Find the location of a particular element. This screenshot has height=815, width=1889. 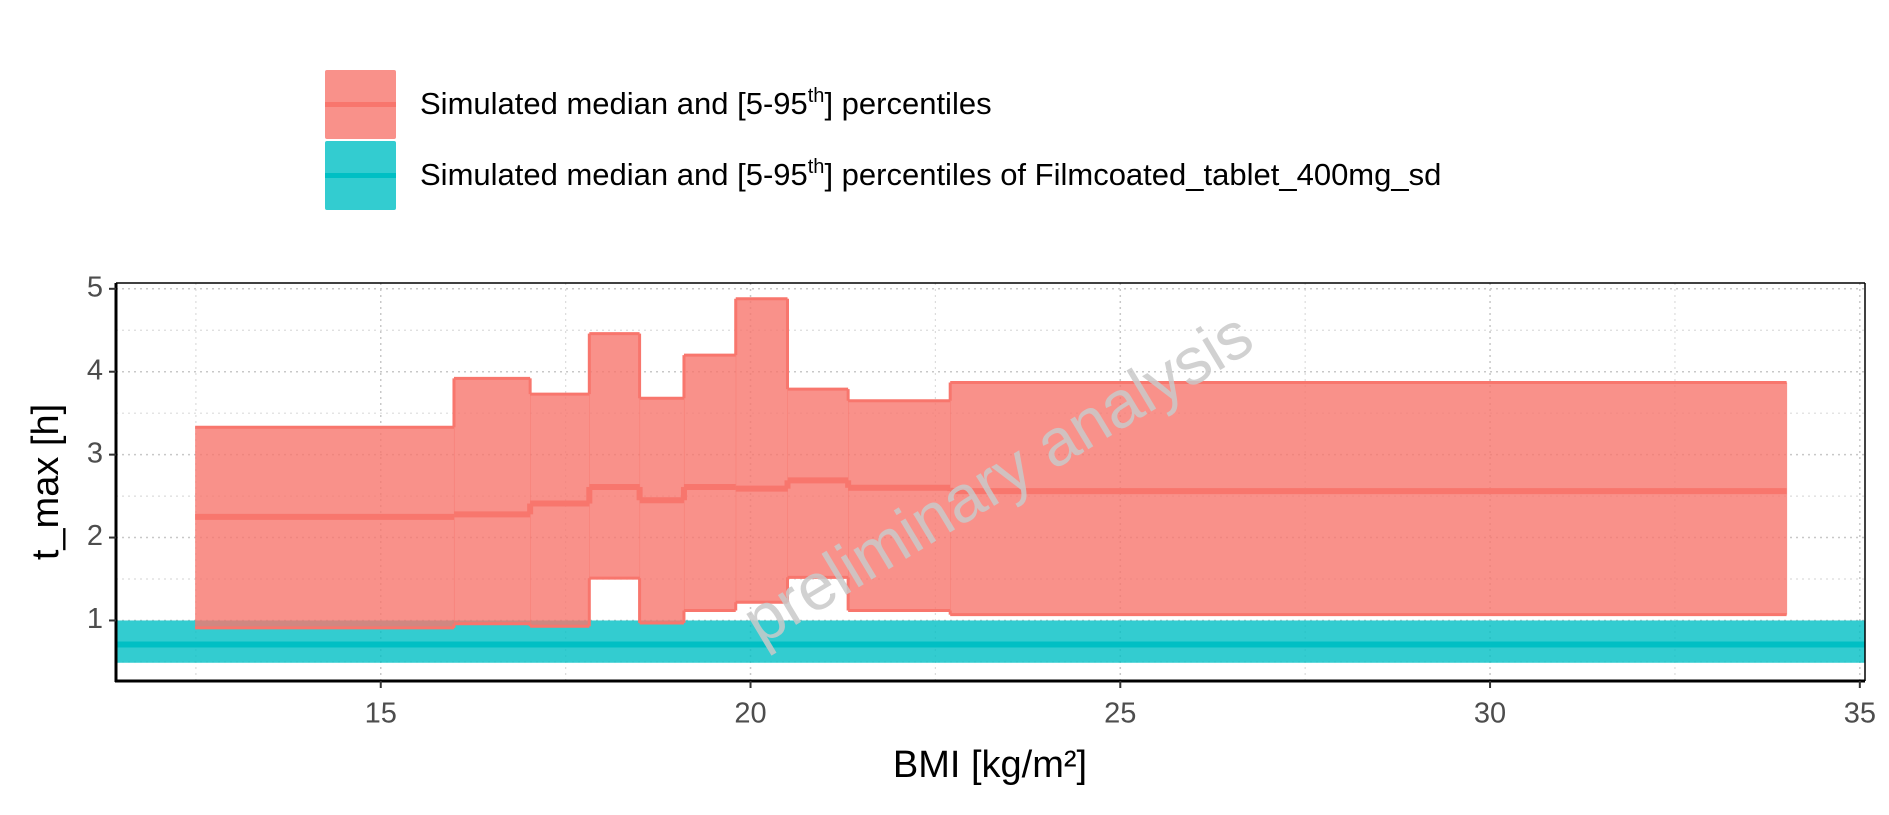

x-tick-label: 30 is located at coordinates (1490, 714).